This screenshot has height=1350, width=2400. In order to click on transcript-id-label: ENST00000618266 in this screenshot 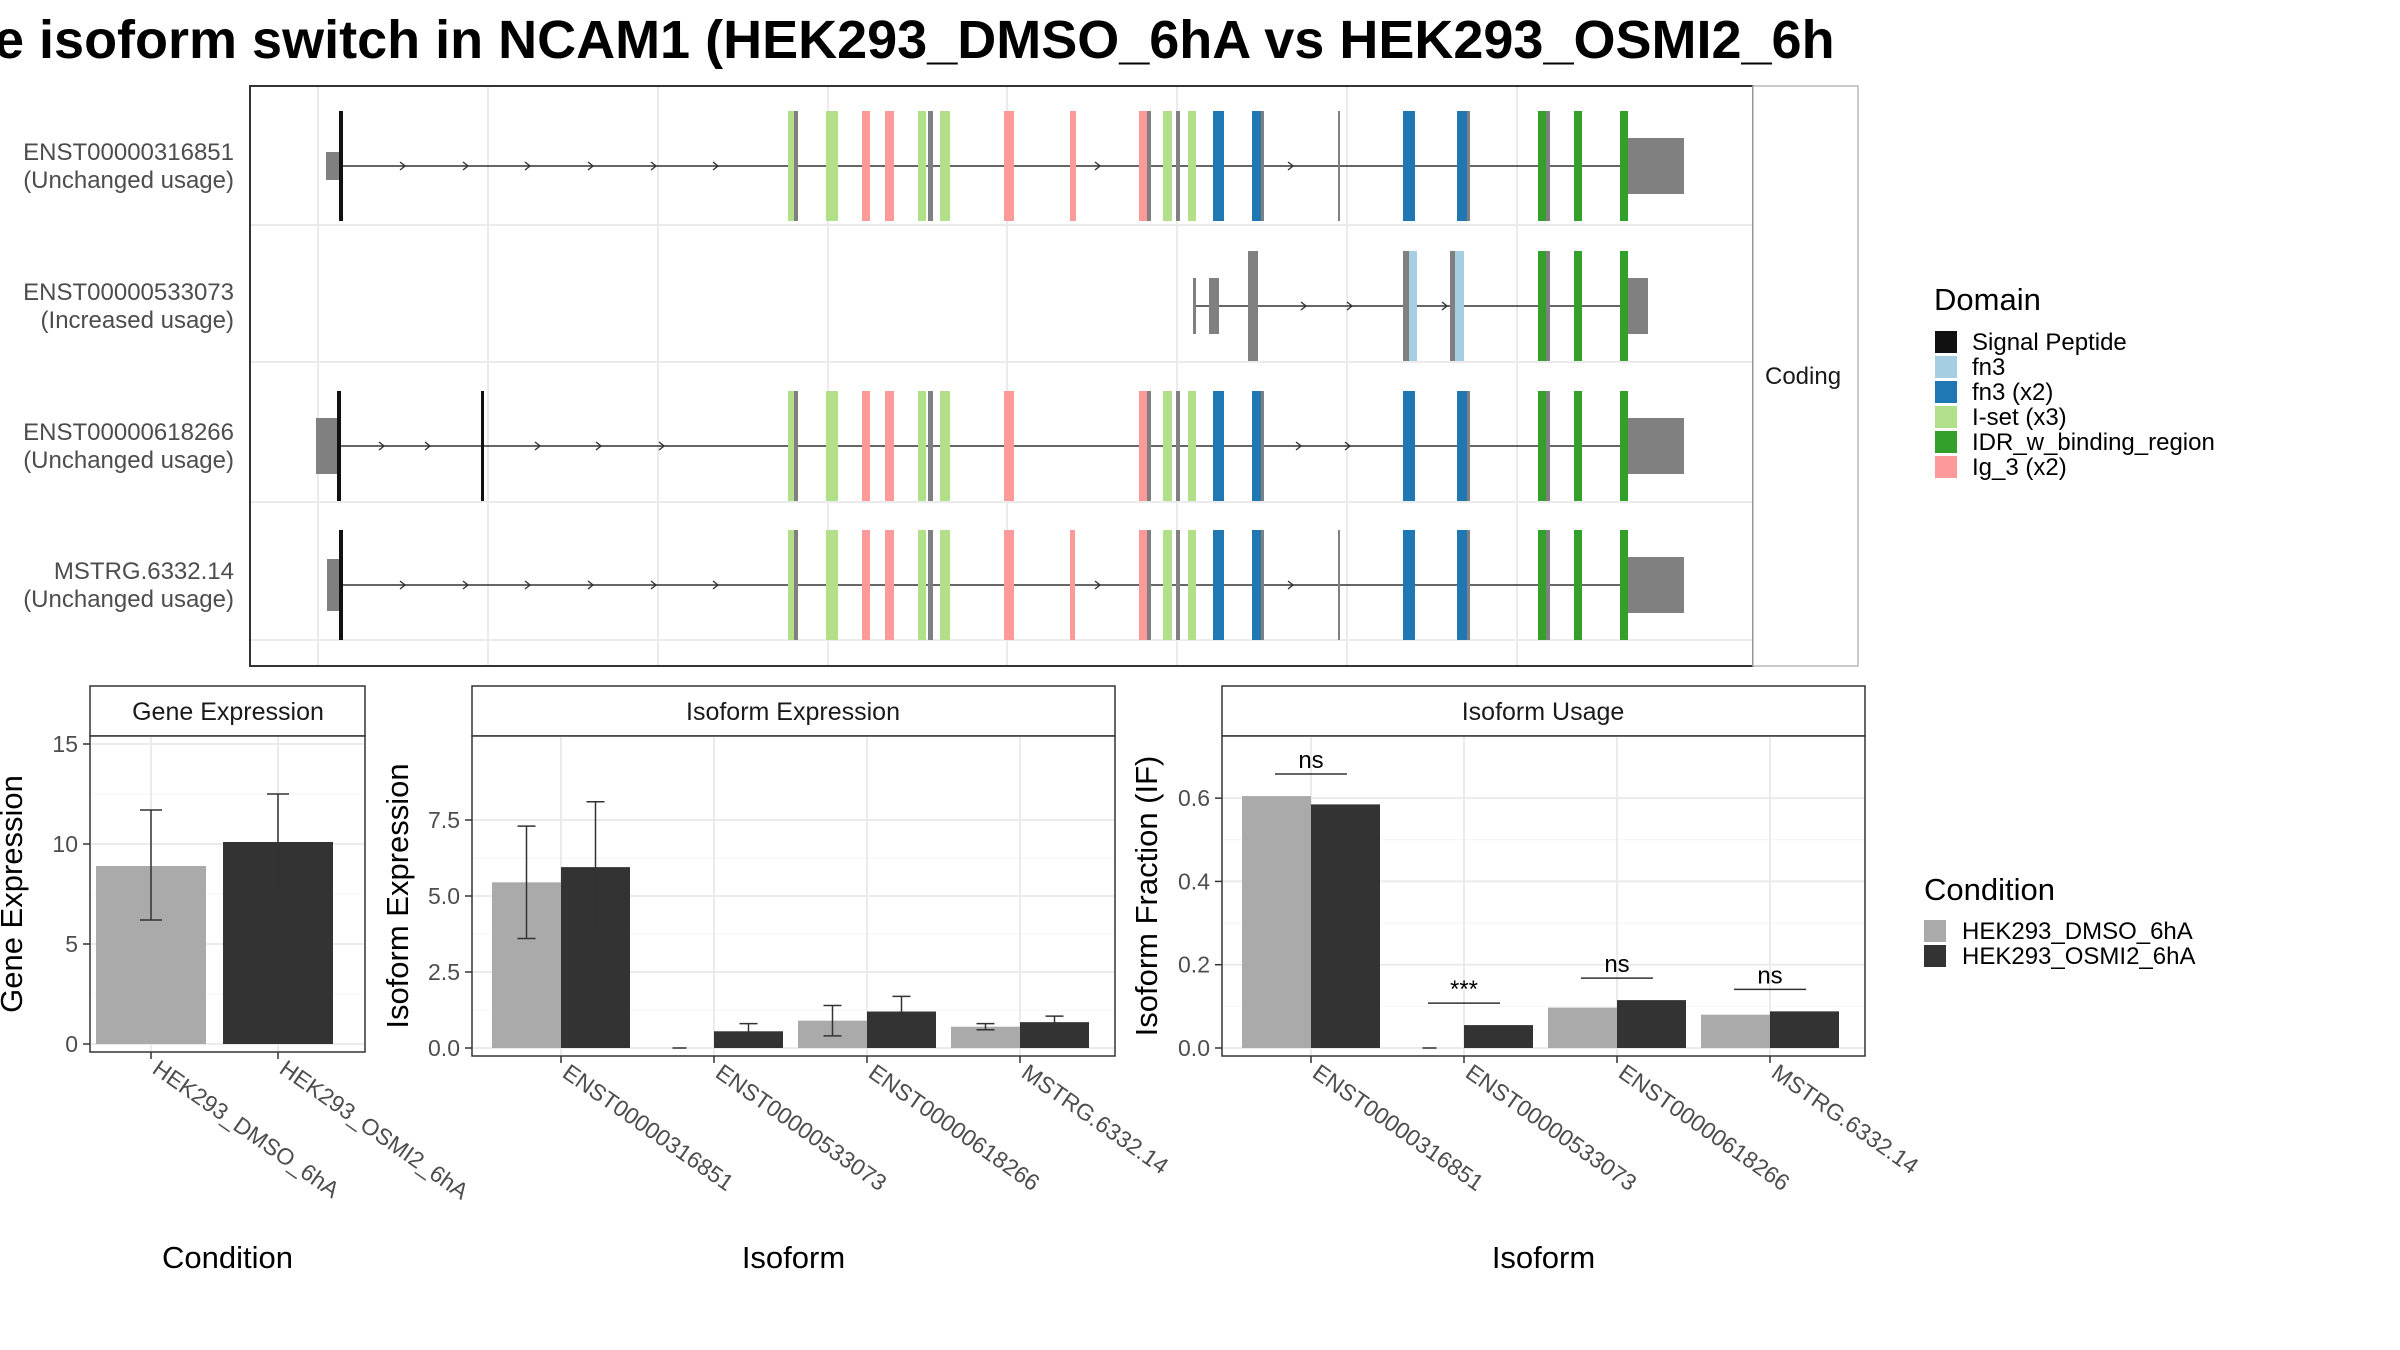, I will do `click(128, 432)`.